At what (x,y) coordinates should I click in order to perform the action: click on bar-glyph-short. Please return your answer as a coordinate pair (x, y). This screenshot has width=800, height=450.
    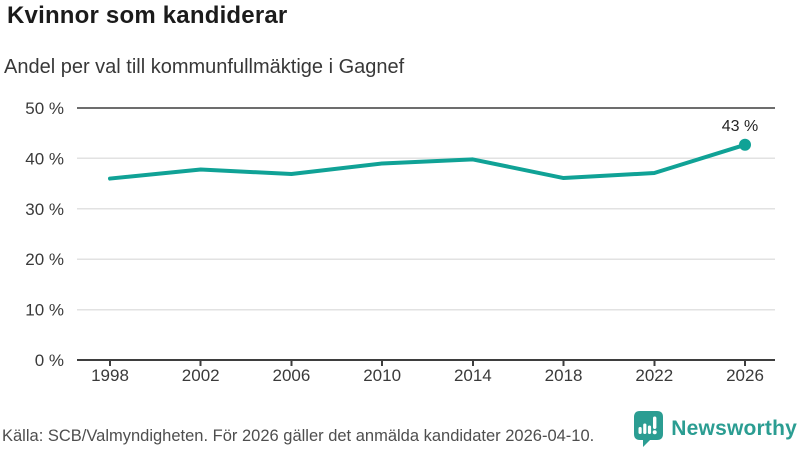
    Looking at the image, I should click on (640, 430).